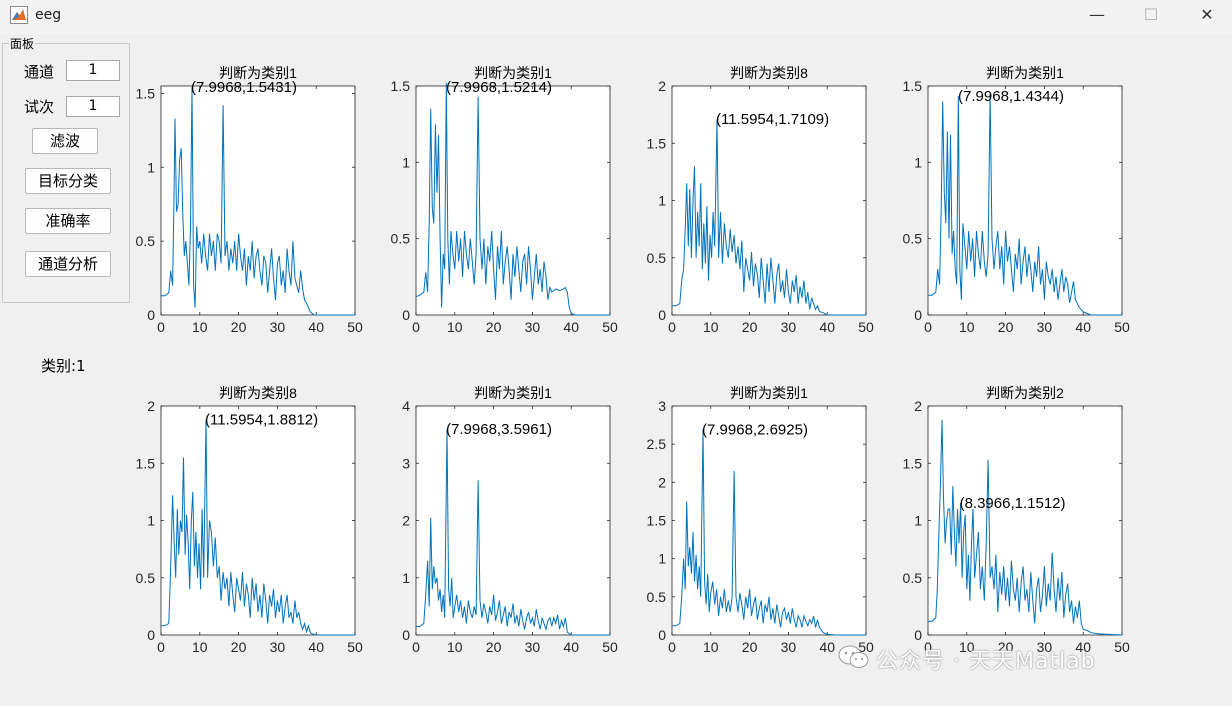  I want to click on matlab-app-icon, so click(19, 15).